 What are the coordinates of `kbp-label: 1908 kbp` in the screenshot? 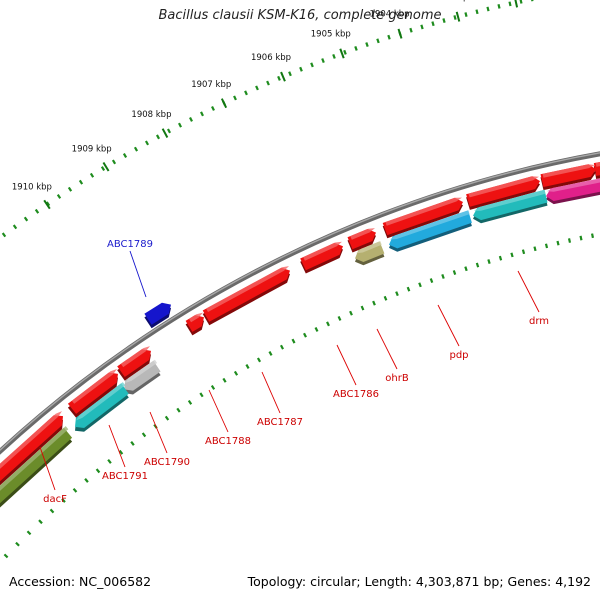 It's located at (151, 115).